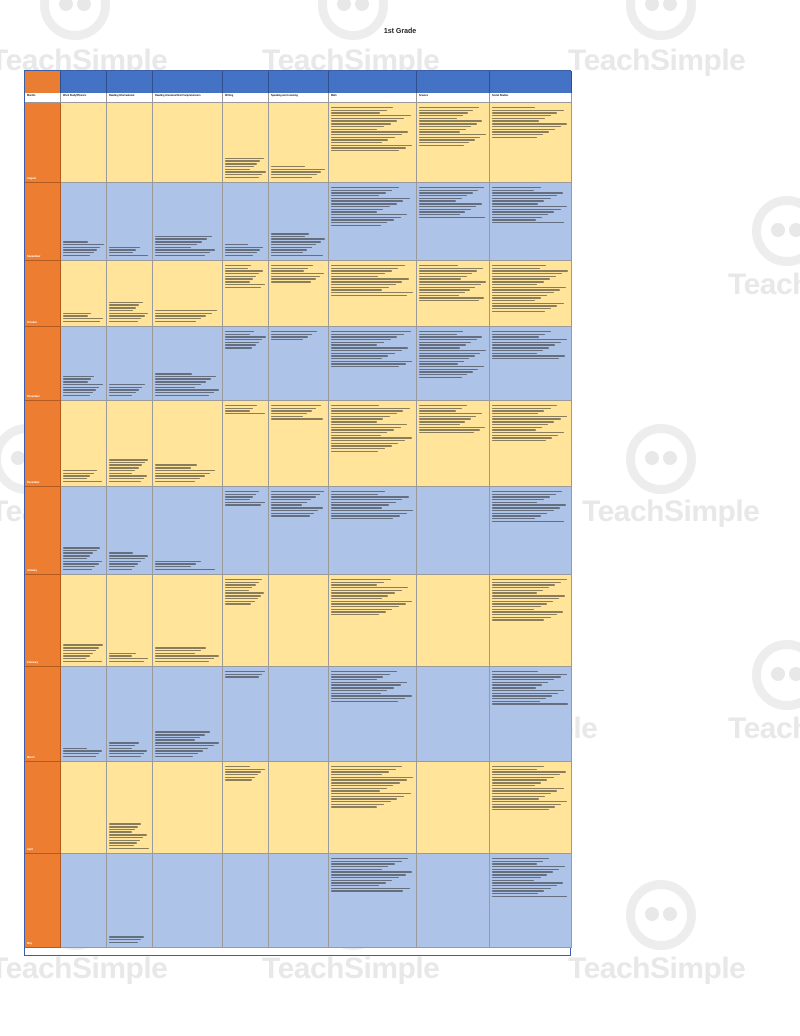  Describe the element at coordinates (43, 222) in the screenshot. I see `month-cell: September` at that location.